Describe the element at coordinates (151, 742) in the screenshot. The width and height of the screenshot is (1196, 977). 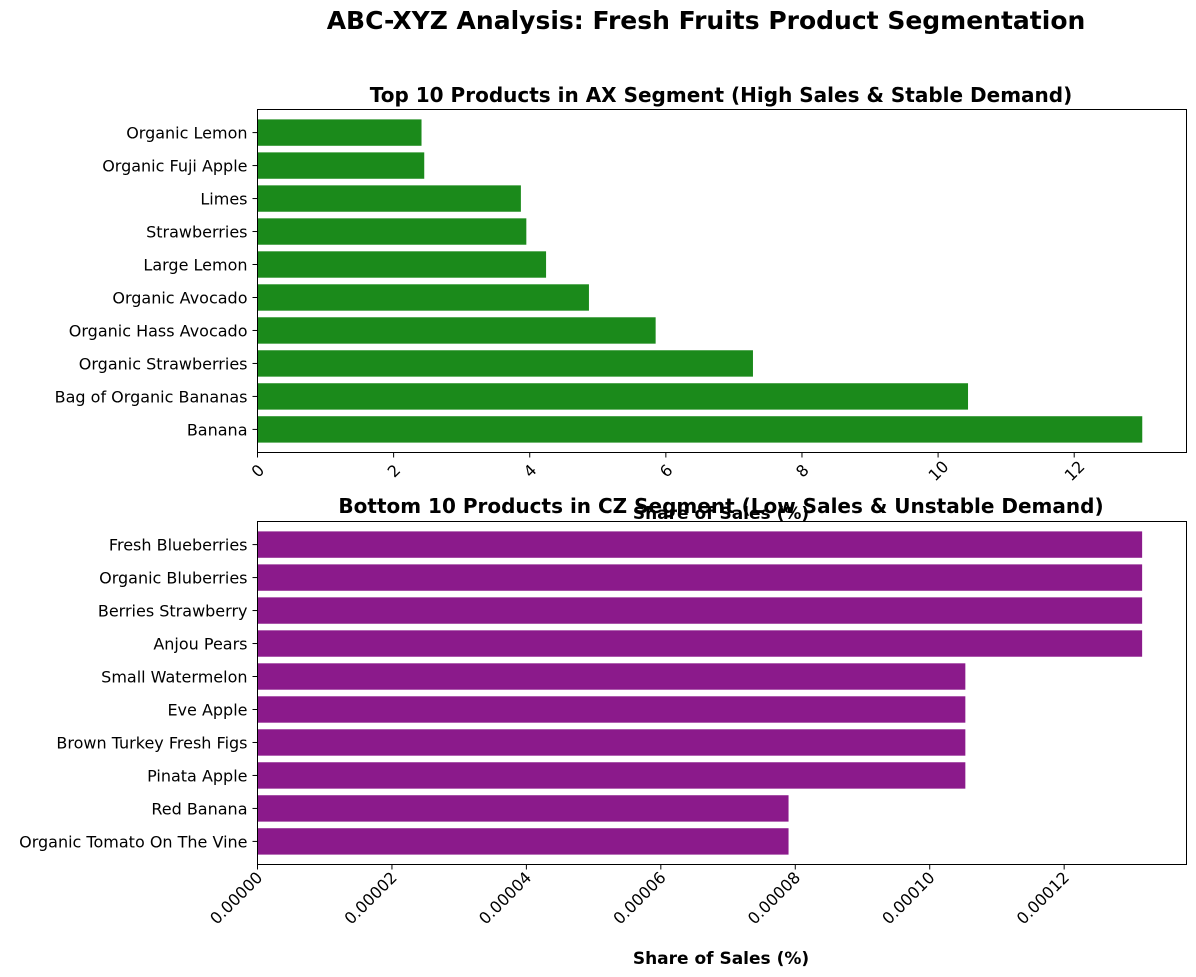
I see `y-tick-label: Brown Turkey Fresh Figs` at that location.